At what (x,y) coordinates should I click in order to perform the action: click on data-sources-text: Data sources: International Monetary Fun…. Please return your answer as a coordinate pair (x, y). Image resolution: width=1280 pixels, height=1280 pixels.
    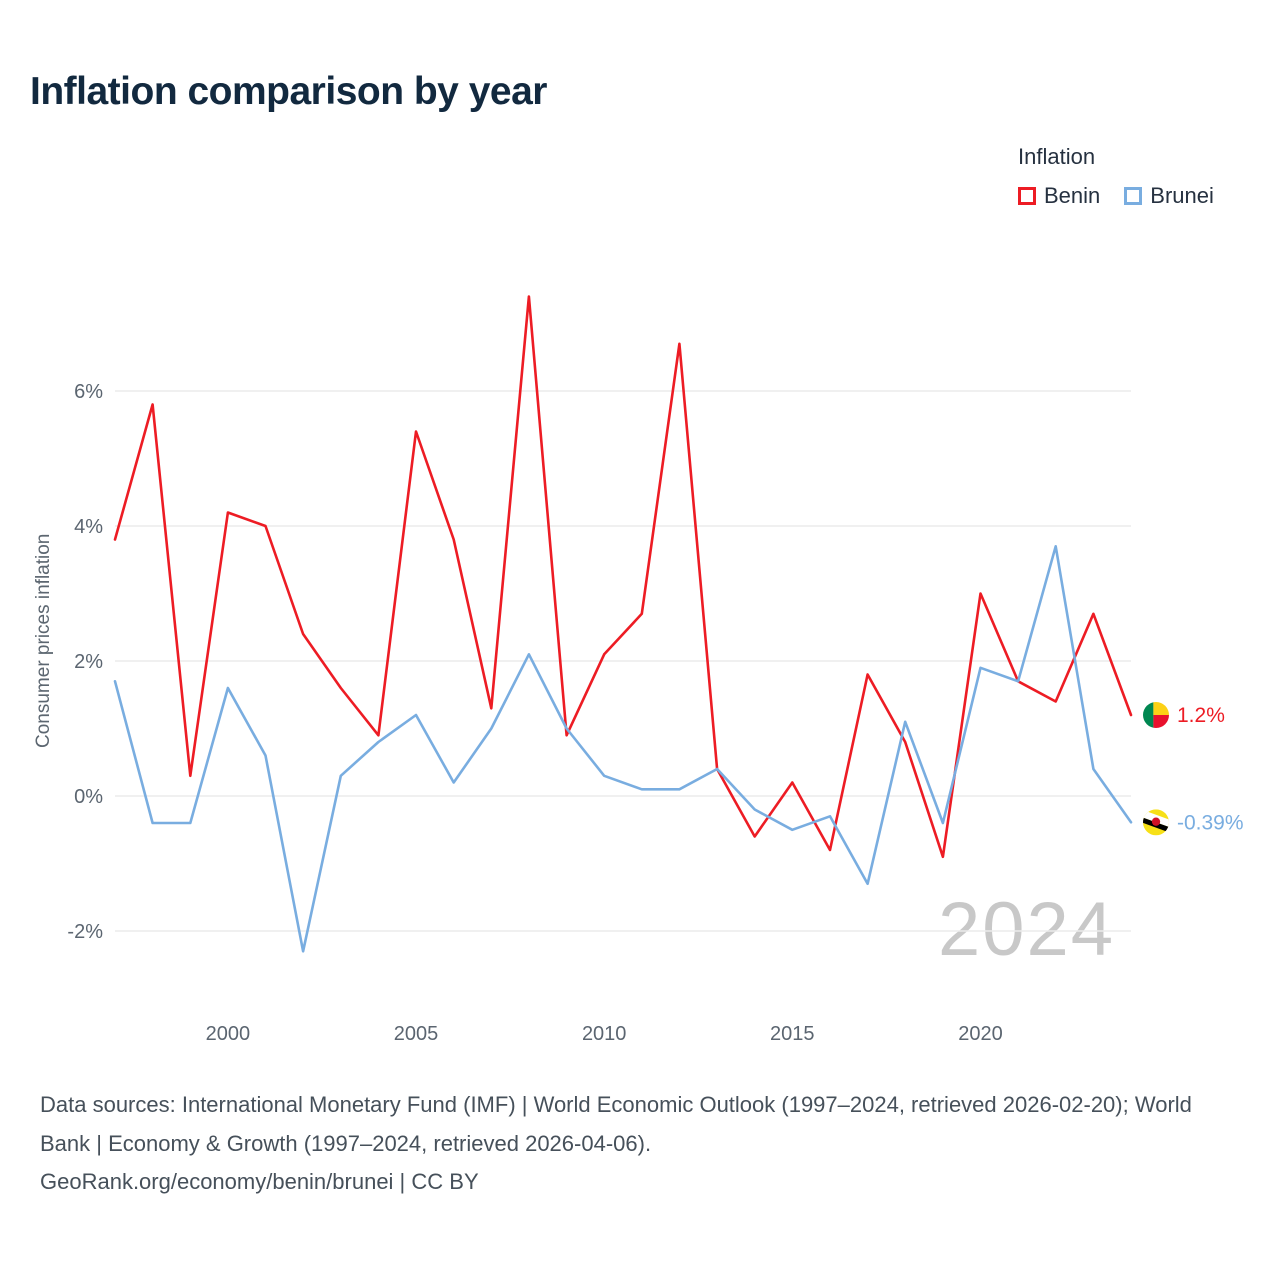
    Looking at the image, I should click on (616, 1124).